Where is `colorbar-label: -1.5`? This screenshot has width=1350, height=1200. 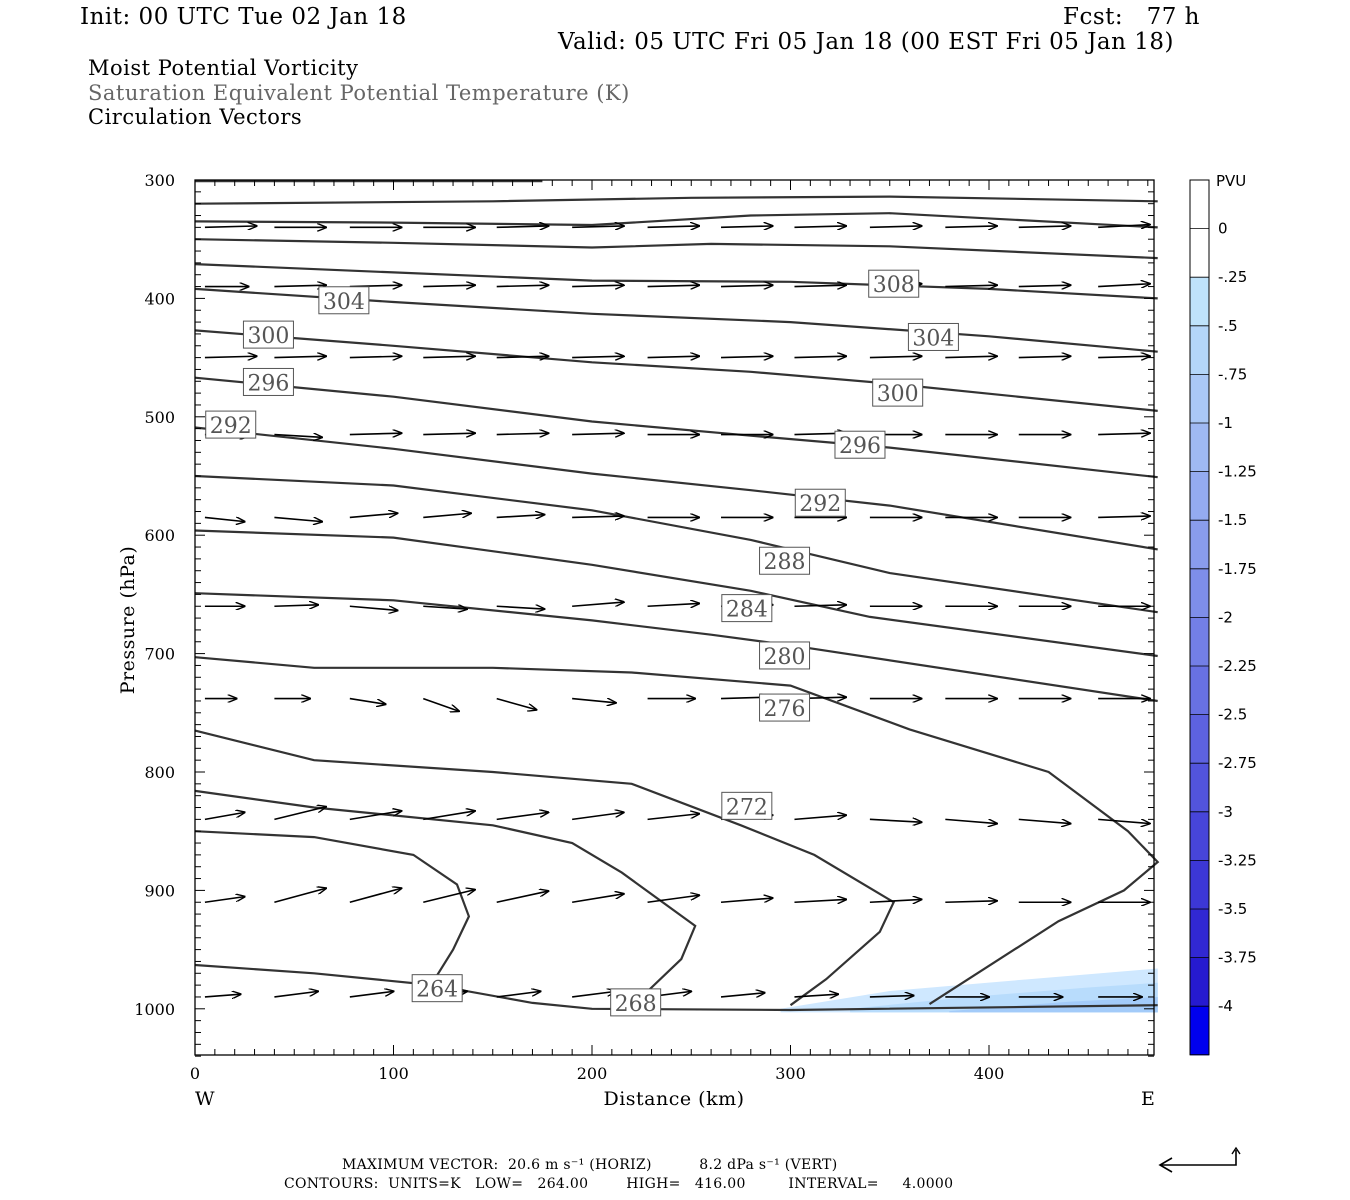 colorbar-label: -1.5 is located at coordinates (1232, 520).